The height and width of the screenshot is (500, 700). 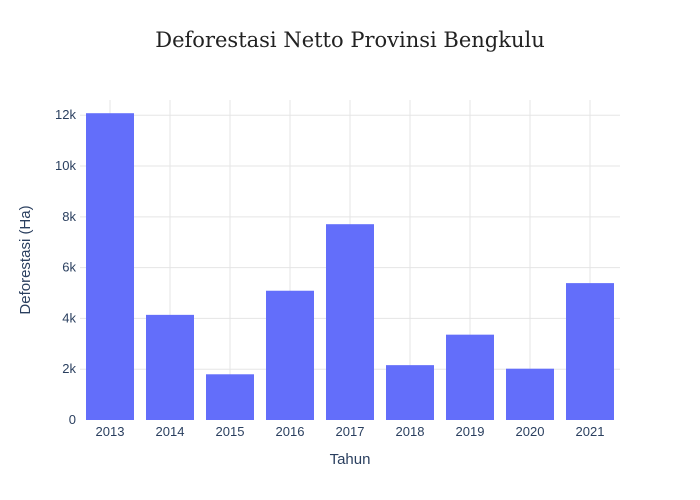 I want to click on x-tick-label: 2020, so click(x=530, y=431).